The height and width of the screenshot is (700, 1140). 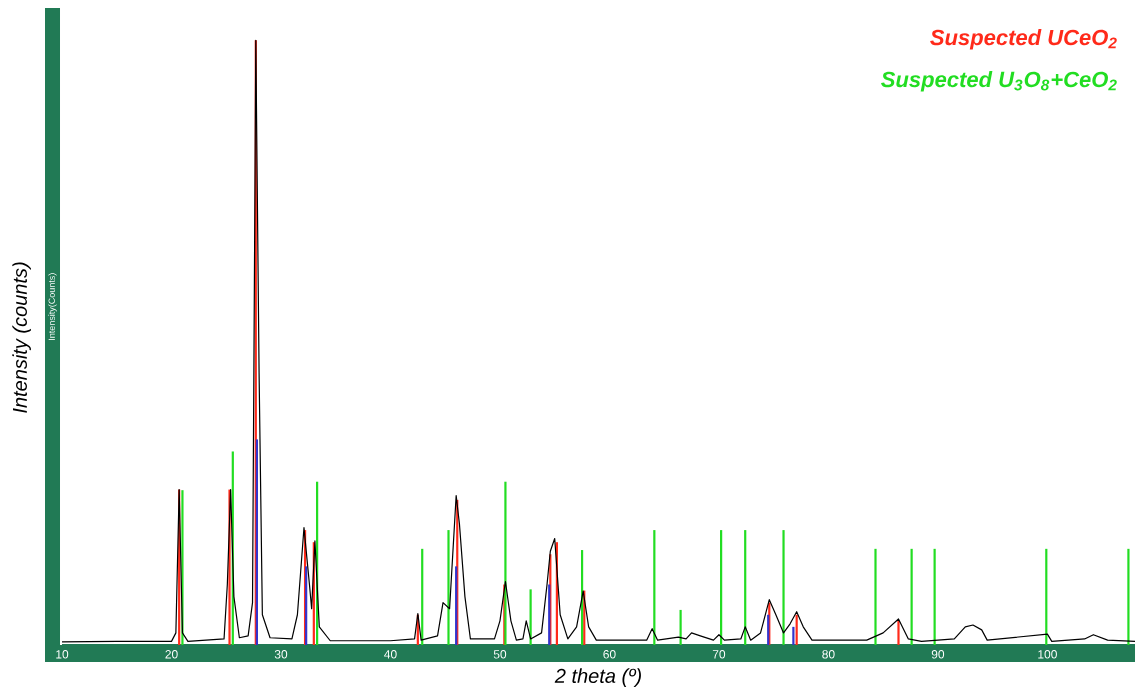 I want to click on y-axis-title: Intensity (counts), so click(x=21, y=337).